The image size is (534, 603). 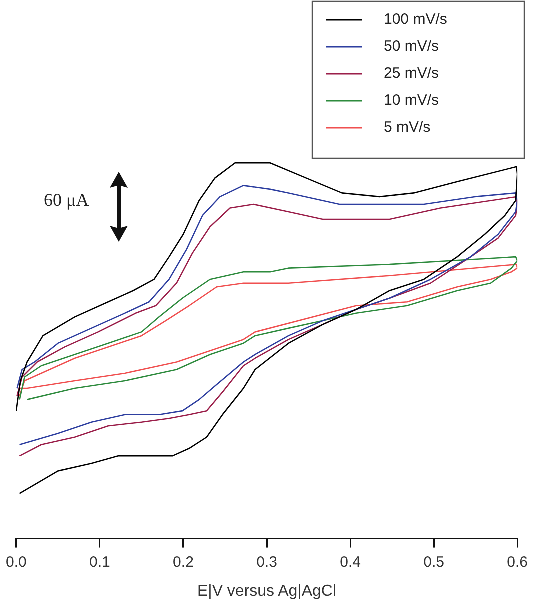 What do you see at coordinates (350, 562) in the screenshot?
I see `x-tick-label: 0.4` at bounding box center [350, 562].